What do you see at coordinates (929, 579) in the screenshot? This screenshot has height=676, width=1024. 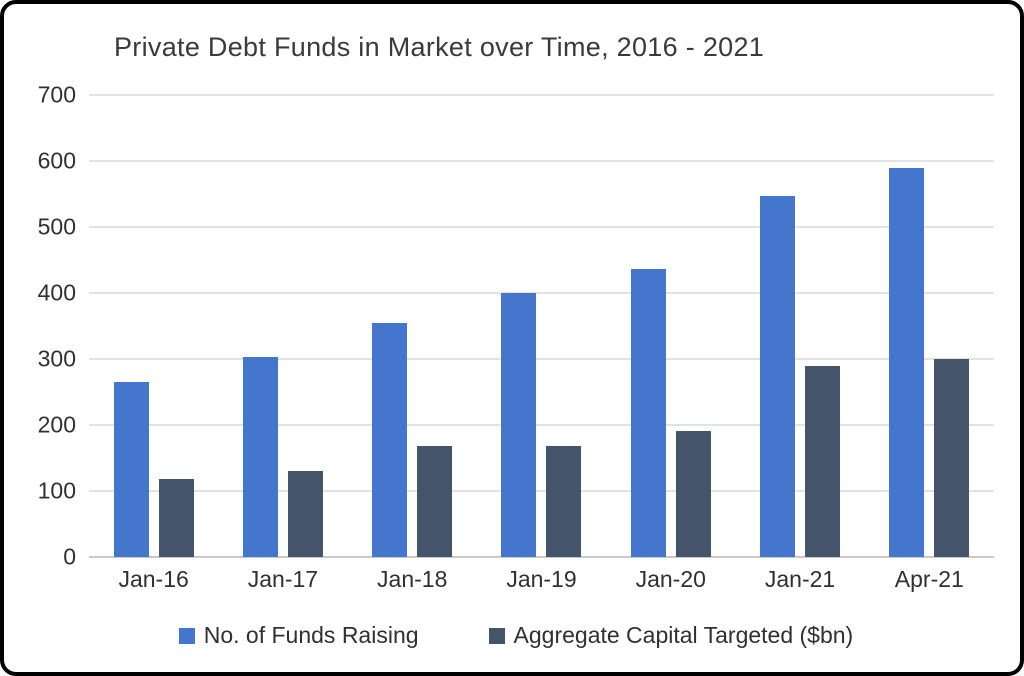 I see `x-tick-label: Apr-21` at bounding box center [929, 579].